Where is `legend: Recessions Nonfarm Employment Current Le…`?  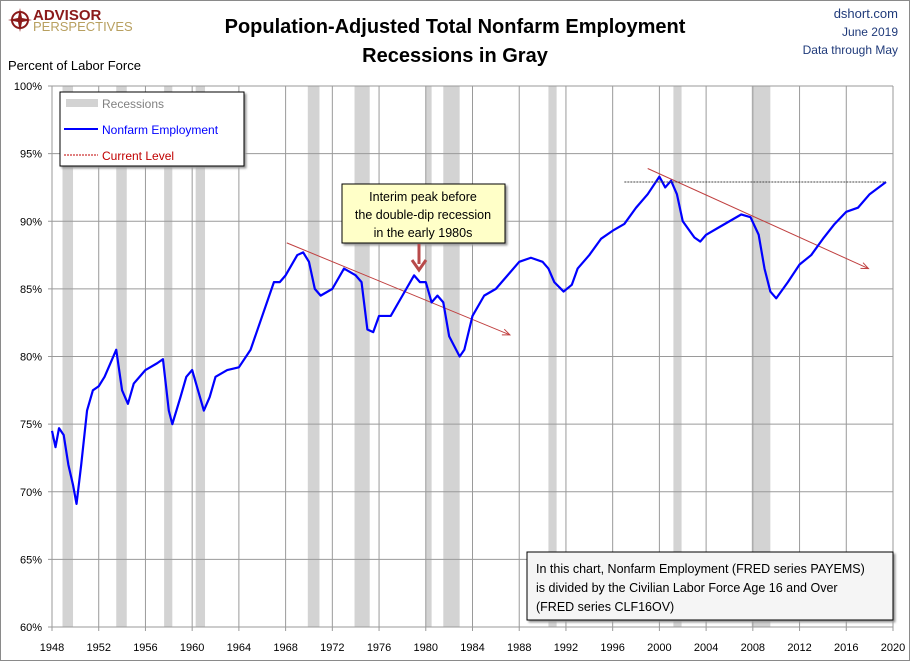 legend: Recessions Nonfarm Employment Current Le… is located at coordinates (152, 129).